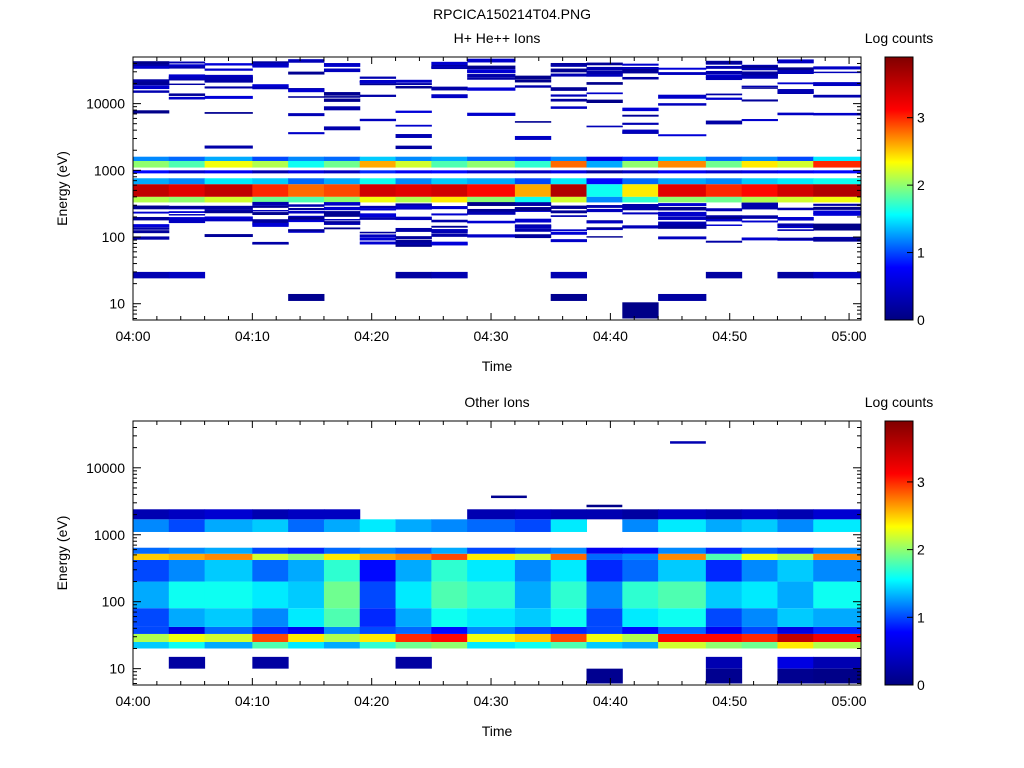 This screenshot has height=768, width=1024. What do you see at coordinates (921, 482) in the screenshot?
I see `colorbar-tick-label: 3` at bounding box center [921, 482].